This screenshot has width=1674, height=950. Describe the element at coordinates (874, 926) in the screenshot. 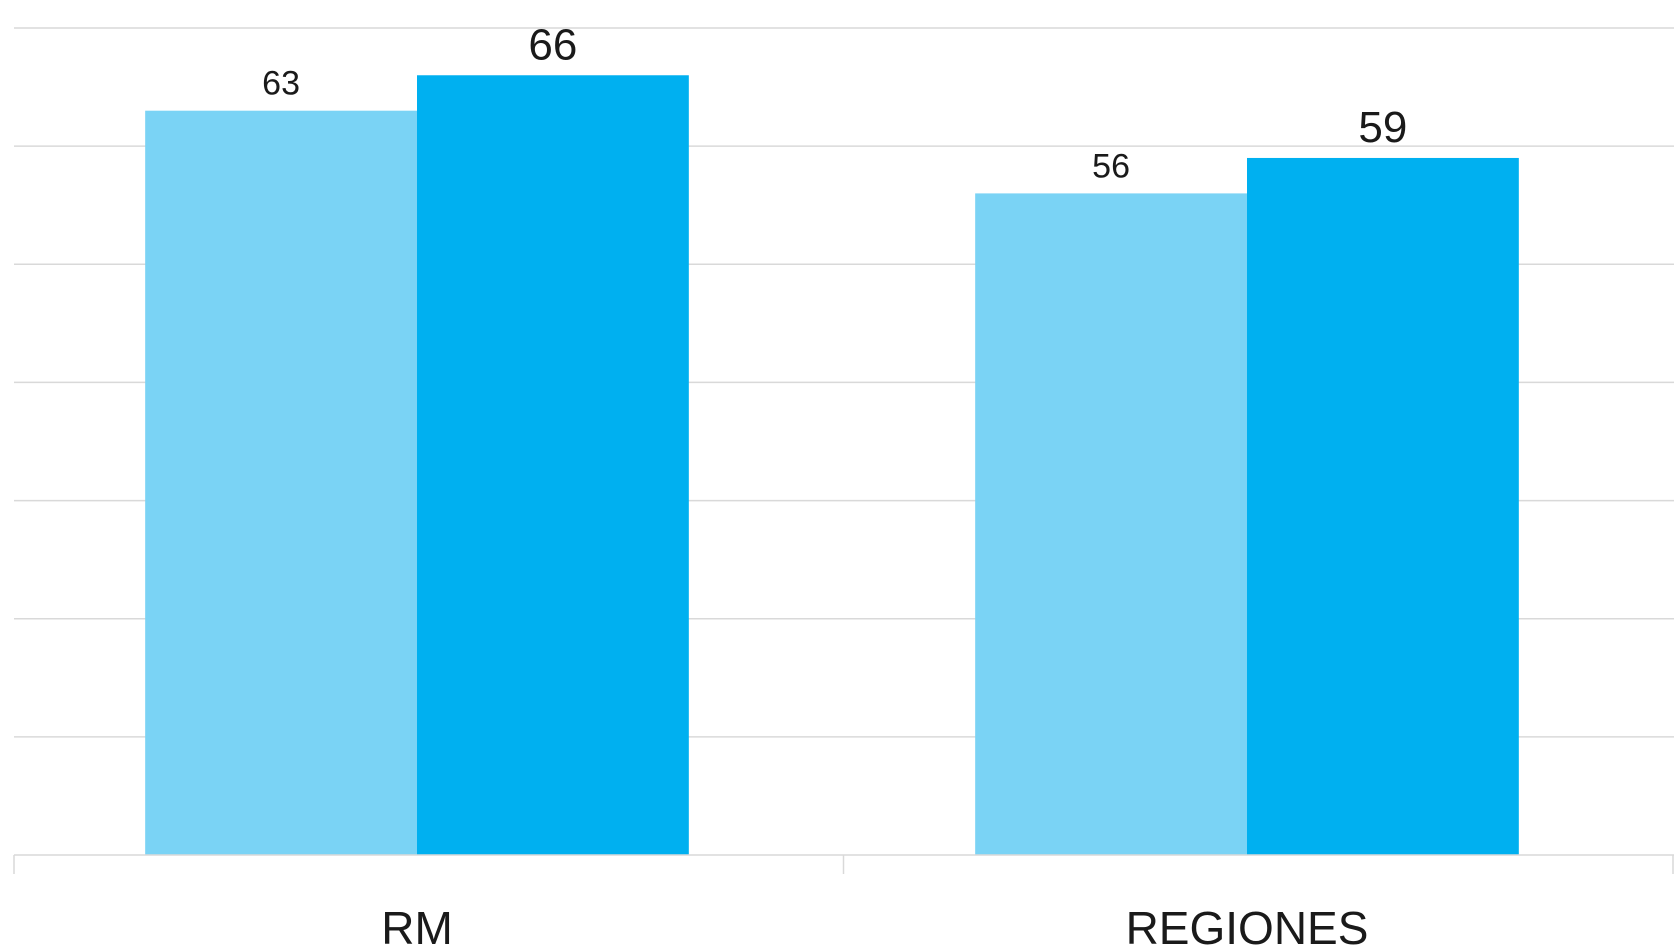

I see `category-labels: RM REGIONES` at that location.